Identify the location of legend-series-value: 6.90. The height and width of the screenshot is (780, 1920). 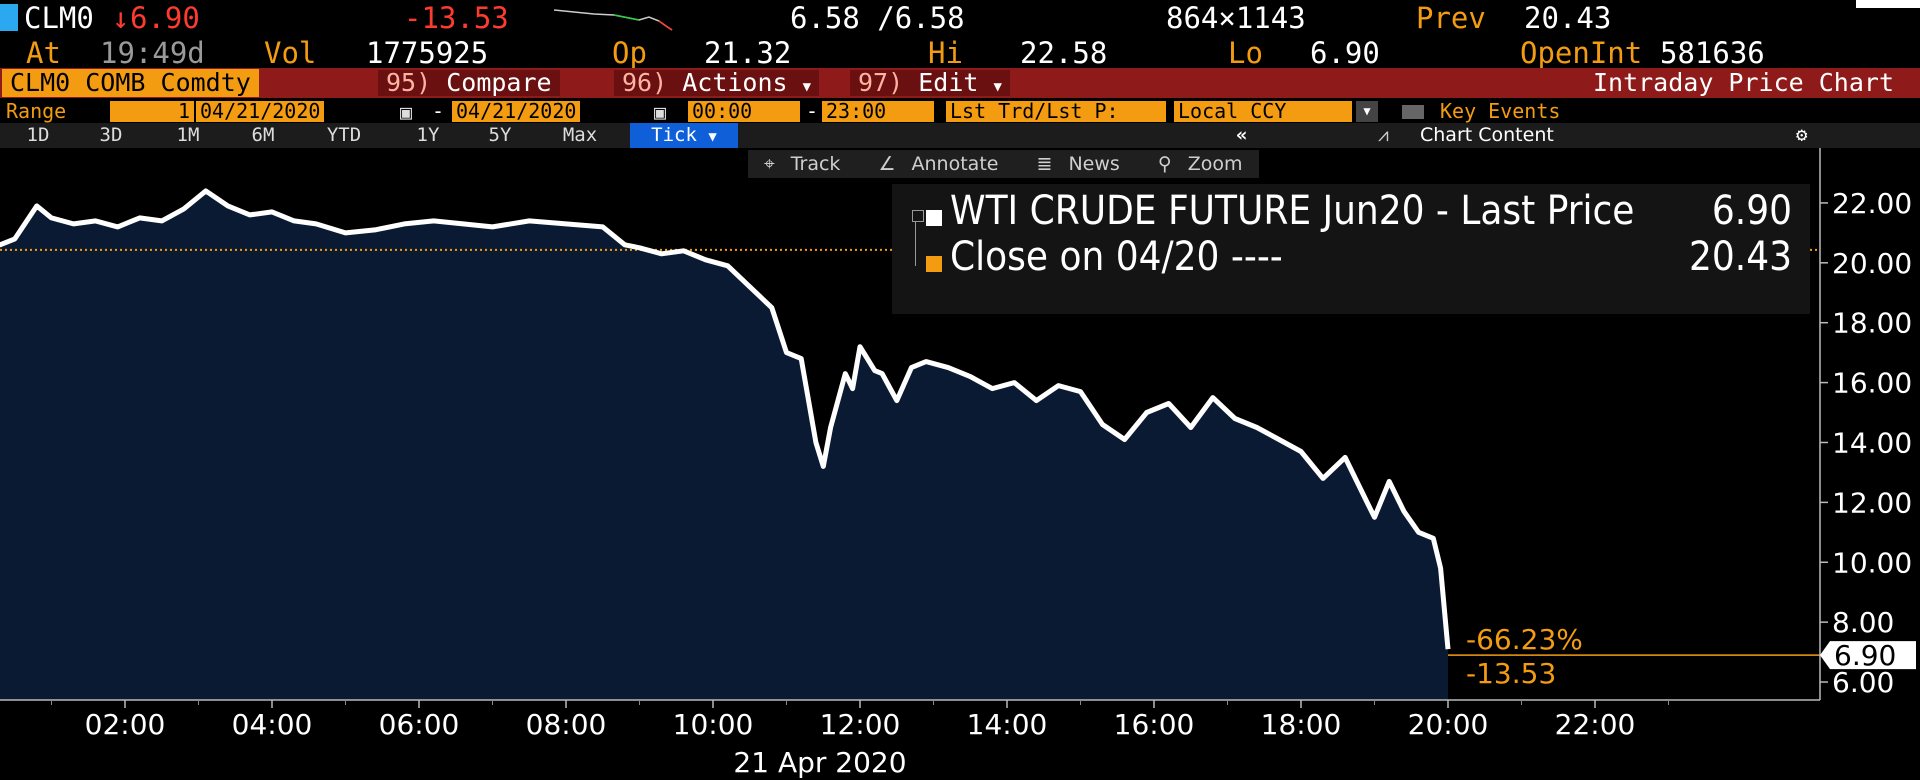
(1751, 211).